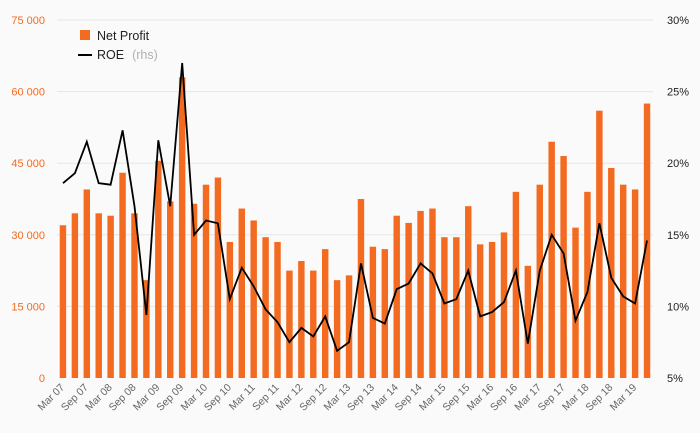  What do you see at coordinates (675, 379) in the screenshot?
I see `y-right-tick-label: 5%` at bounding box center [675, 379].